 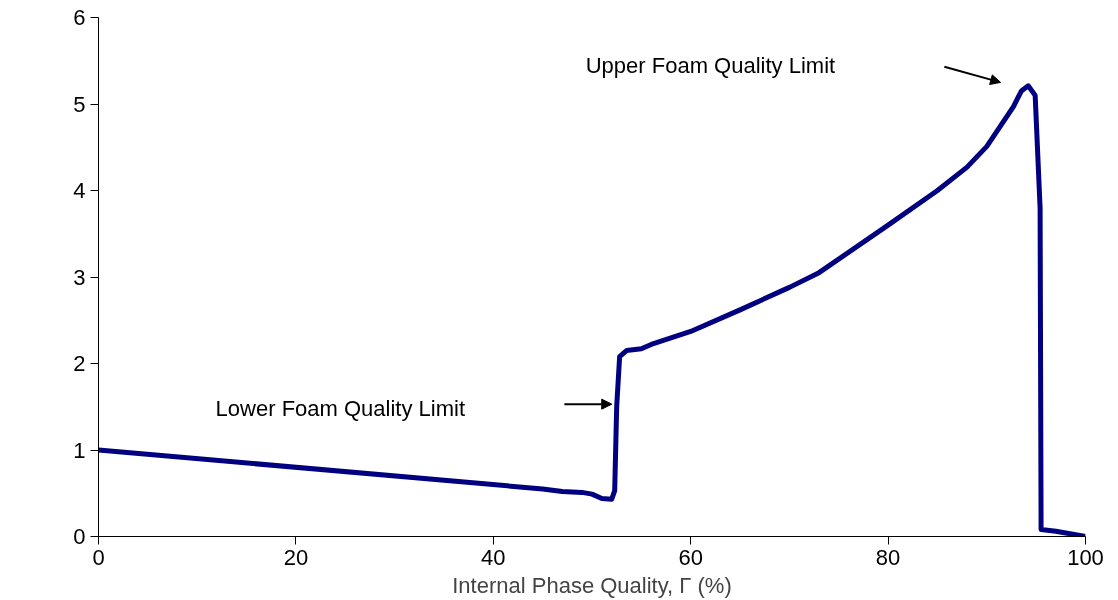 What do you see at coordinates (79, 17) in the screenshot?
I see `y-tick-label: 6` at bounding box center [79, 17].